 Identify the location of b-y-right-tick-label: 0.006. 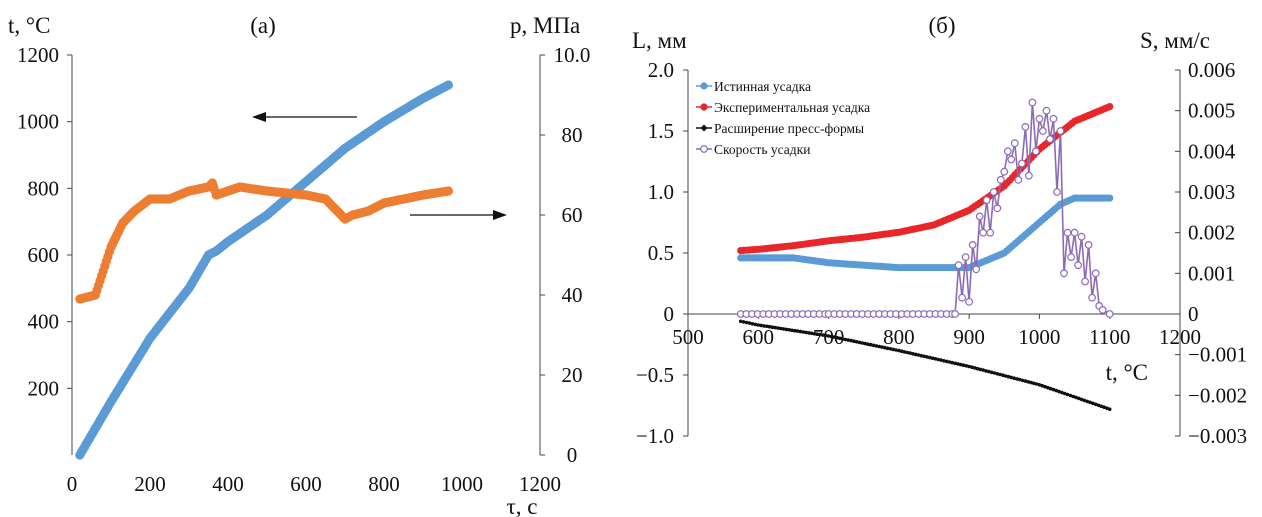
(1211, 70).